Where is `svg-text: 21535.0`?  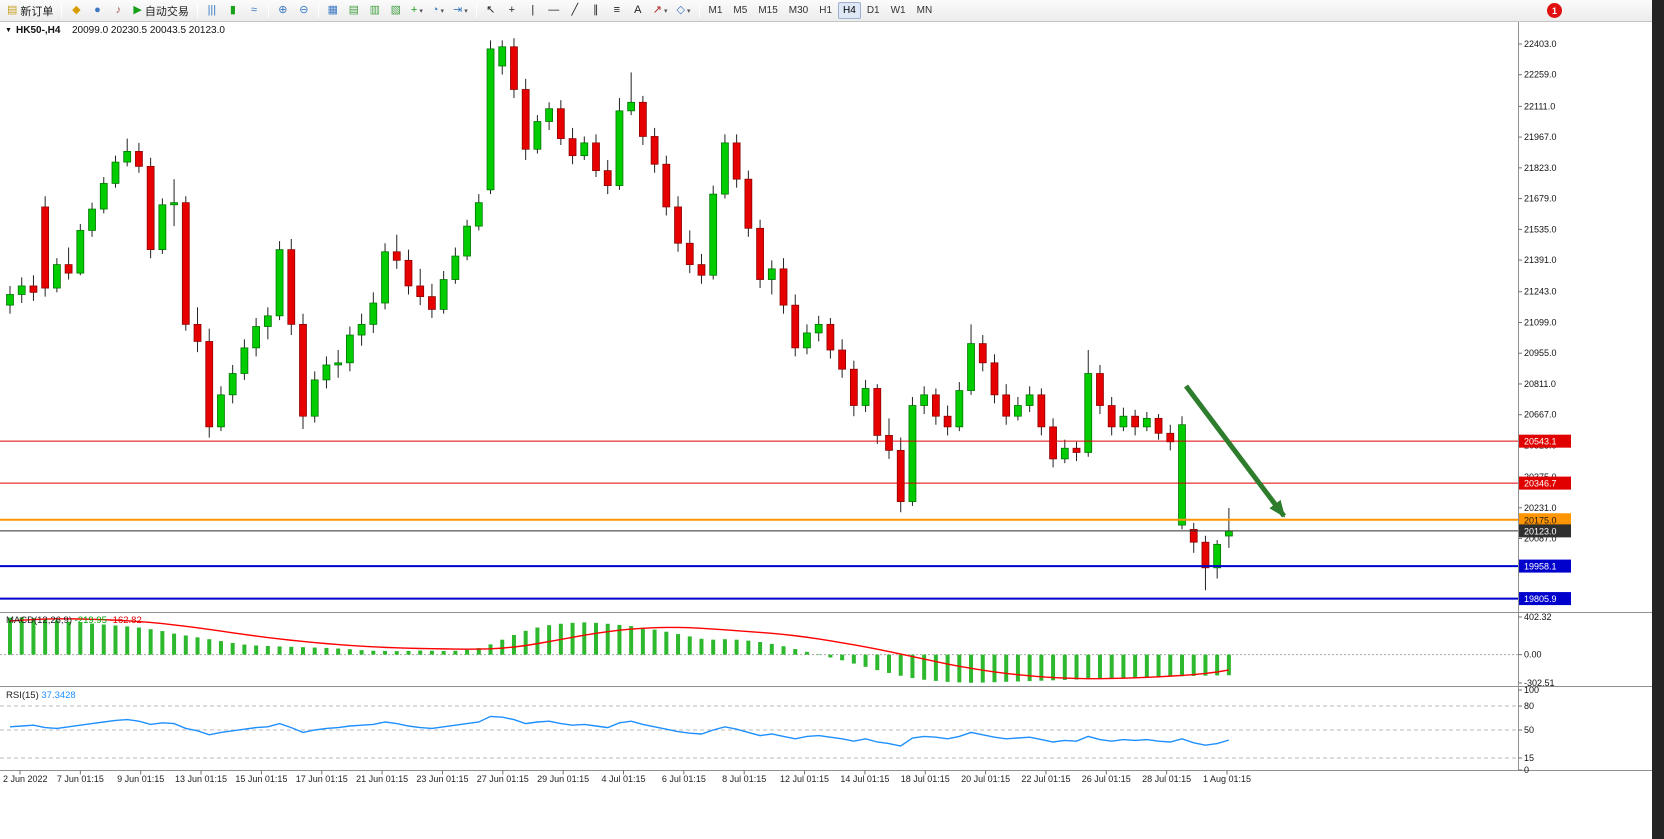 svg-text: 21535.0 is located at coordinates (1540, 229).